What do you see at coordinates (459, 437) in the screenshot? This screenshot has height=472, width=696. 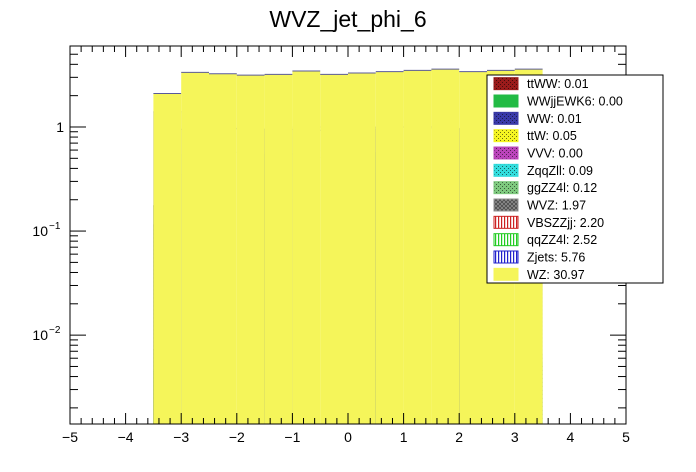 I see `x-tick-label: 2` at bounding box center [459, 437].